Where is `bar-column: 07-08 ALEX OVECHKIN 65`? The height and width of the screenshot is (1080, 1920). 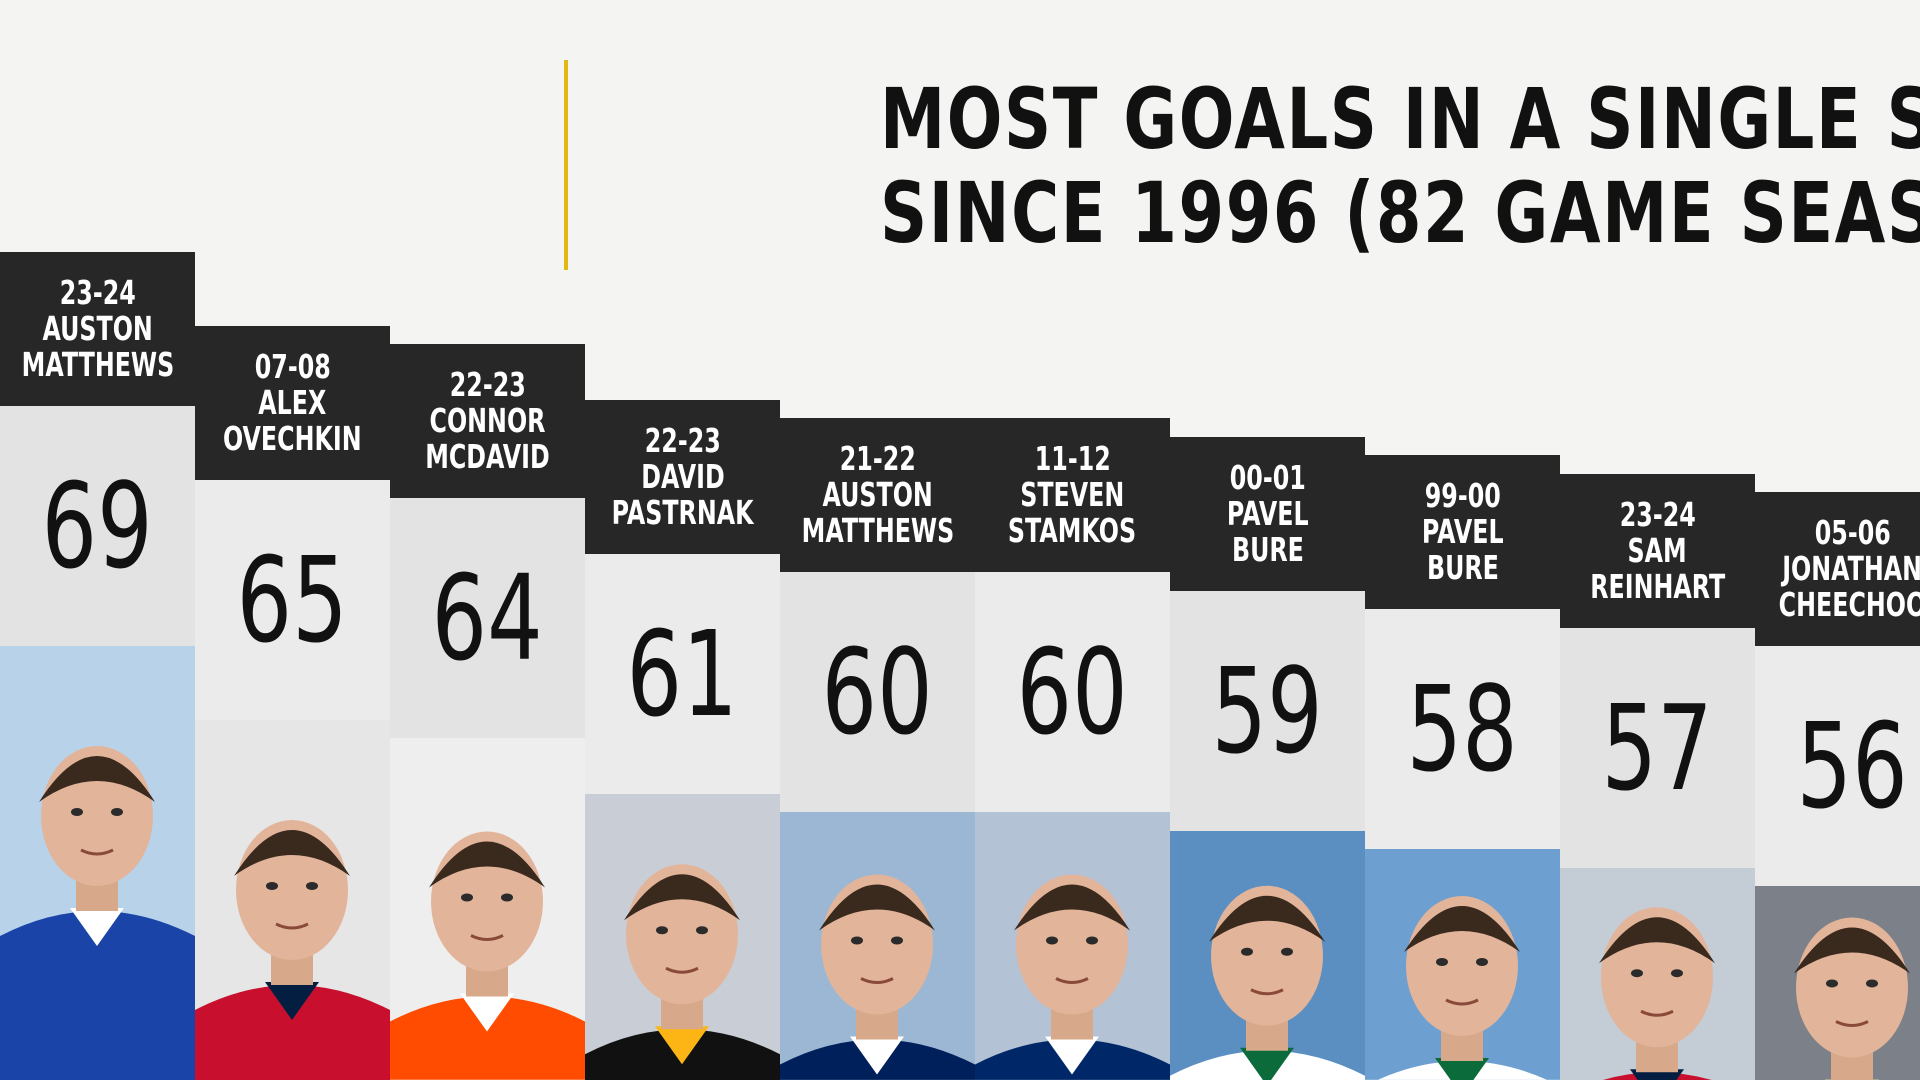
bar-column: 07-08 ALEX OVECHKIN 65 is located at coordinates (292, 540).